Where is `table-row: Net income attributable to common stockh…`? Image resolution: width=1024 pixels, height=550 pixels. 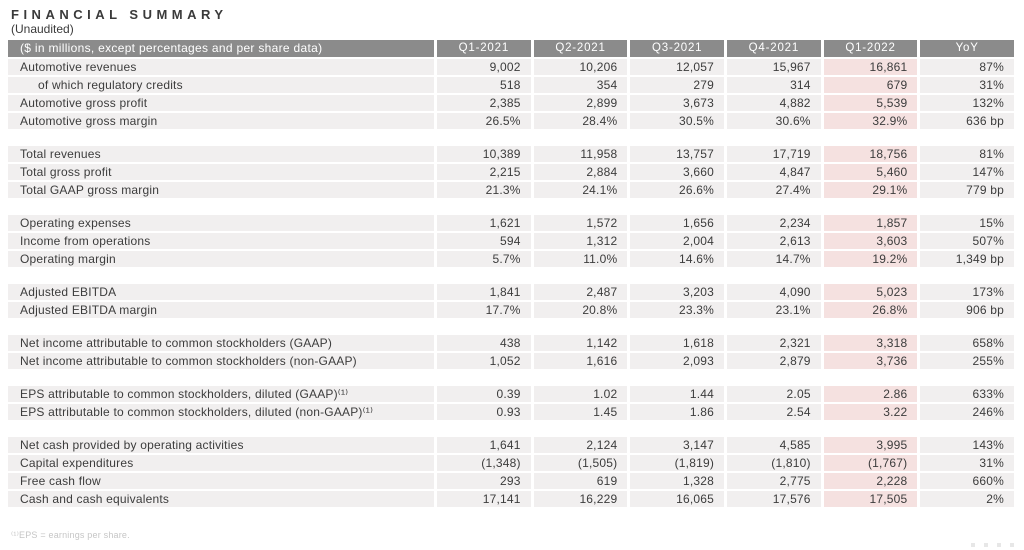
table-row: Net income attributable to common stockh… is located at coordinates (511, 360).